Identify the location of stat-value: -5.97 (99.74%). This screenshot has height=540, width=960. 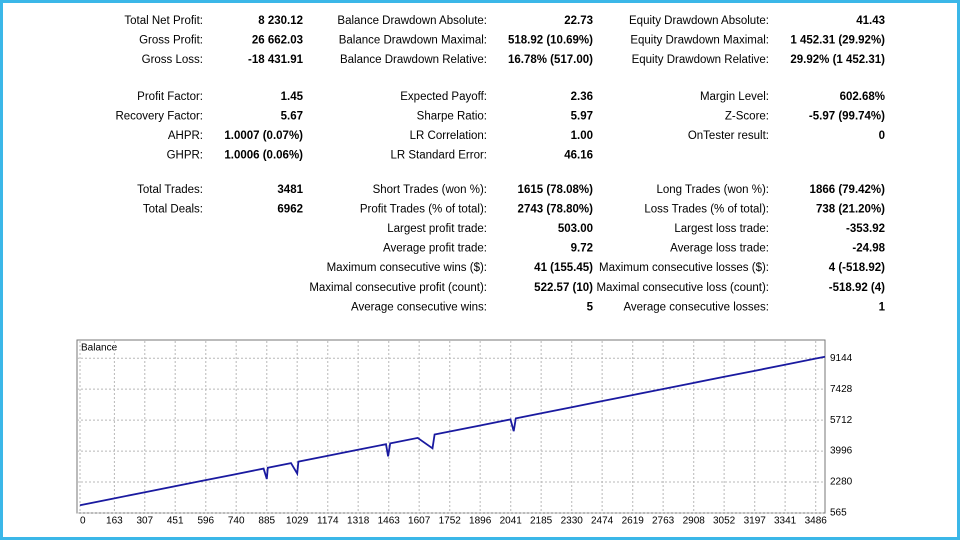
(847, 117).